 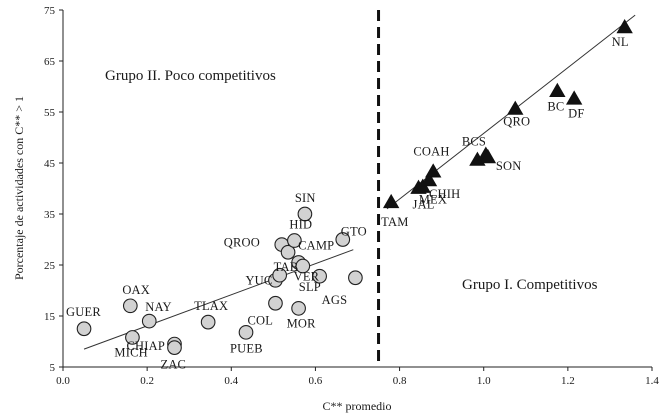 I want to click on data-point-nl, so click(x=624, y=26).